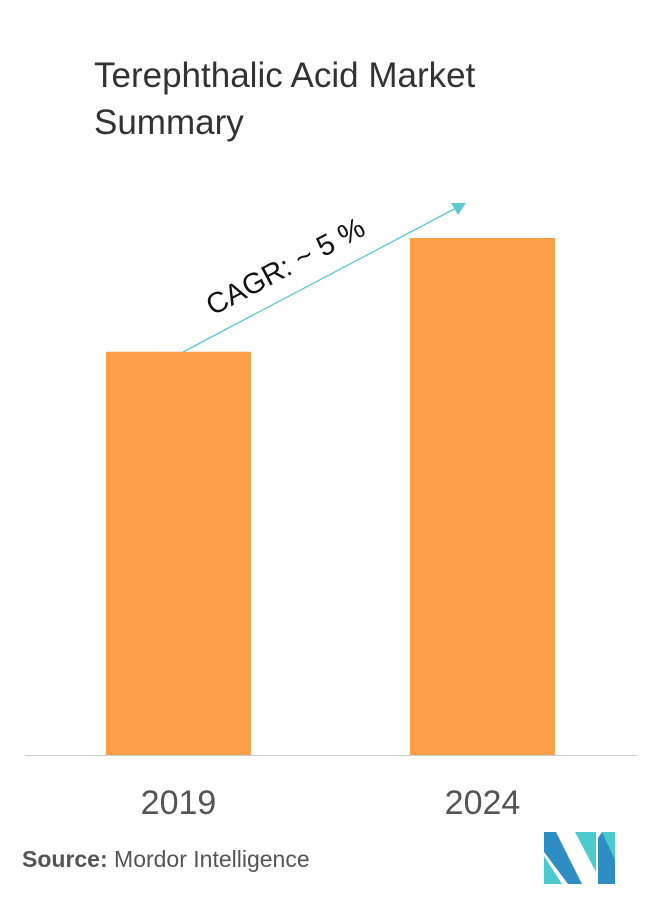 Image resolution: width=658 pixels, height=903 pixels. Describe the element at coordinates (579, 858) in the screenshot. I see `mordor-logo` at that location.